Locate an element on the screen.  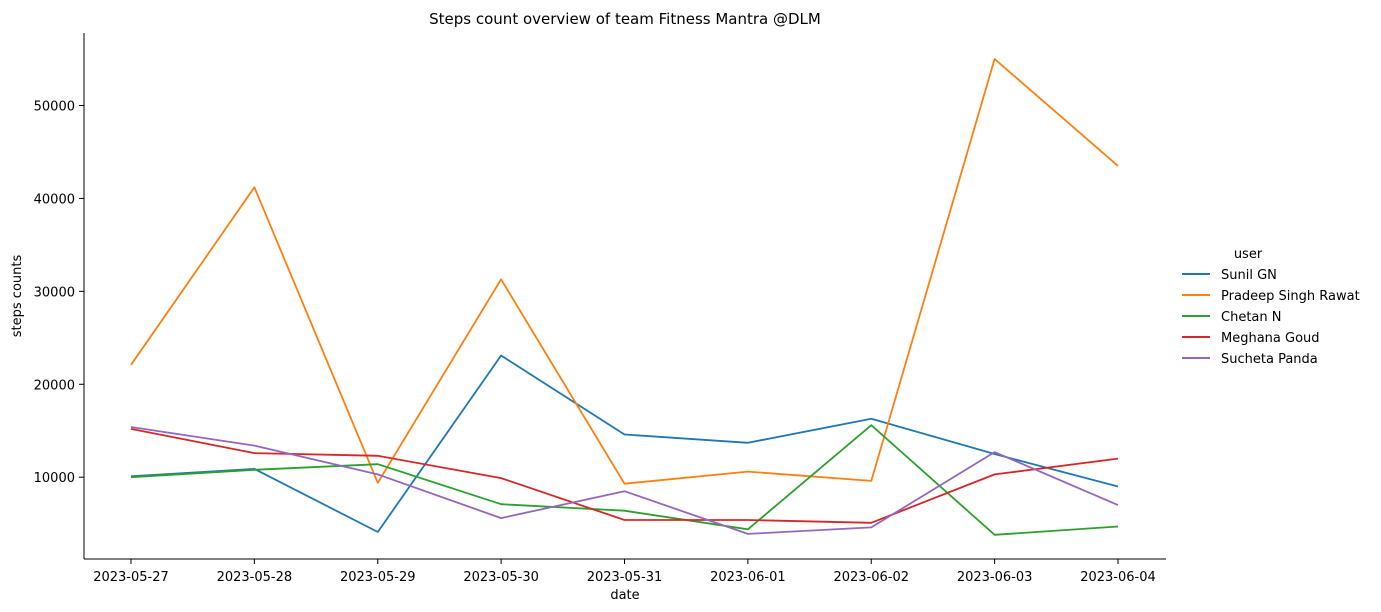
y-axis-ticks: 10000 20000 30000 40000 50000 is located at coordinates (59, 292).